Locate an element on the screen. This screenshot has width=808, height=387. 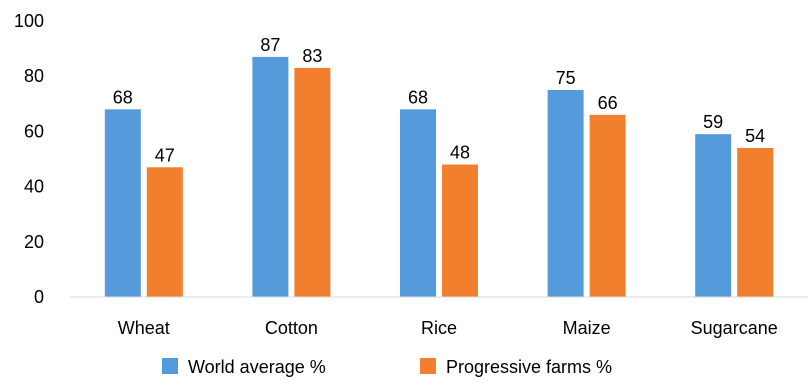
data-label-rice-series-2: 48 is located at coordinates (460, 153).